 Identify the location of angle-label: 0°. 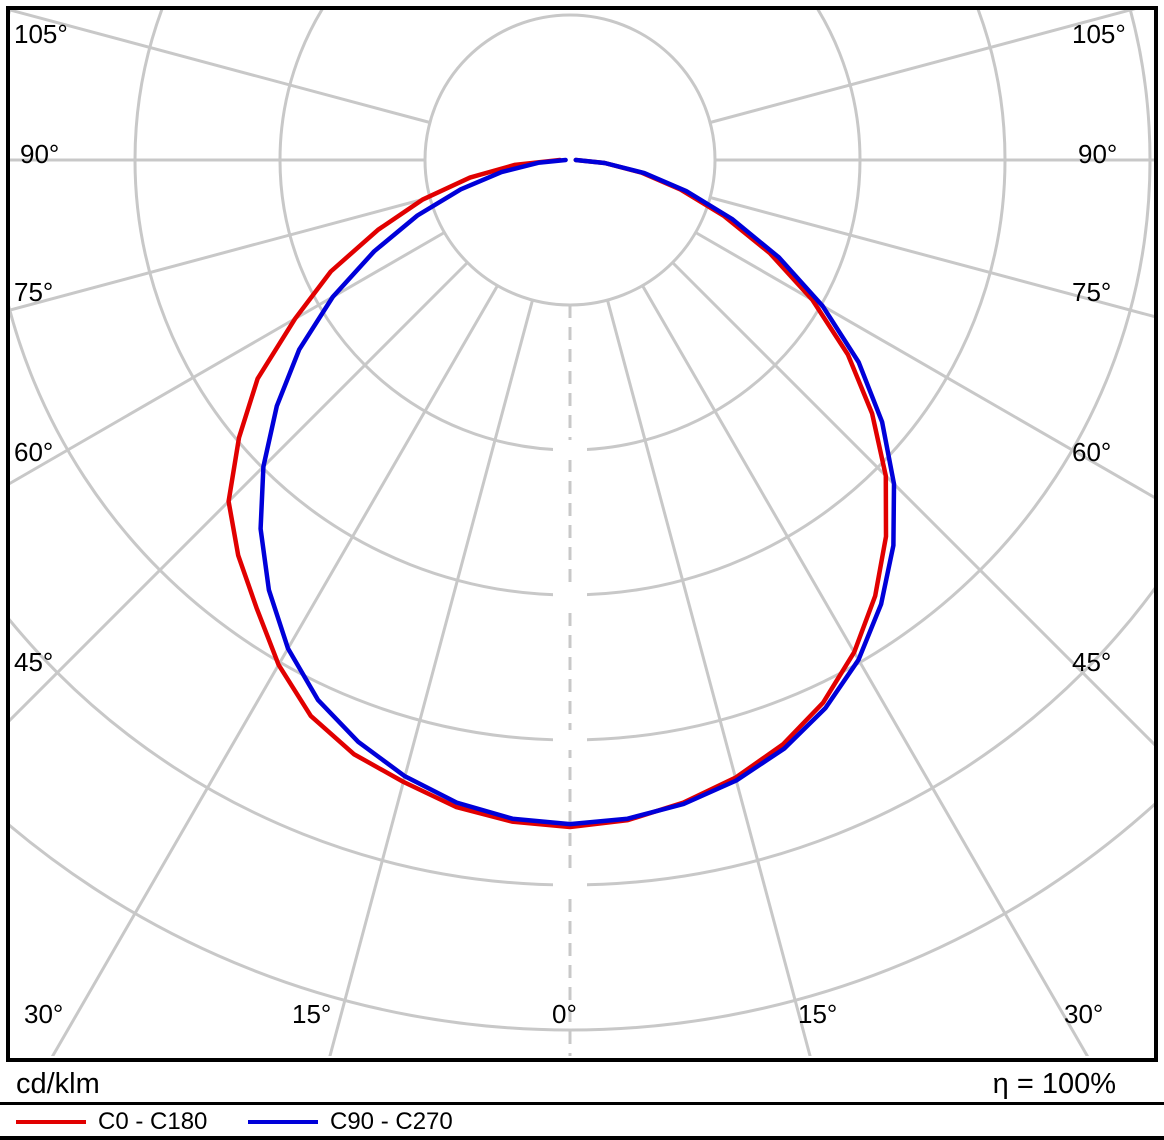
(564, 1014).